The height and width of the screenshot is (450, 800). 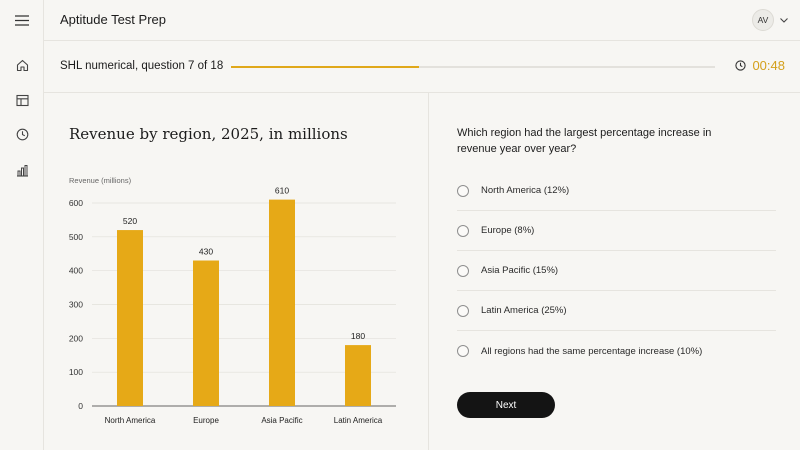 I want to click on y-tick-label: 100, so click(x=76, y=372).